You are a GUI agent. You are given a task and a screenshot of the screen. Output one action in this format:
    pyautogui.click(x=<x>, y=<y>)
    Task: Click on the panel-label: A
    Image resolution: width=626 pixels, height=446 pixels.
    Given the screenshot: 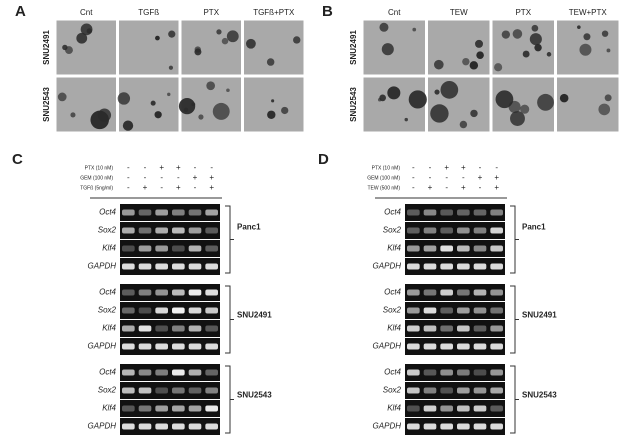 What is the action you would take?
    pyautogui.click(x=20, y=11)
    